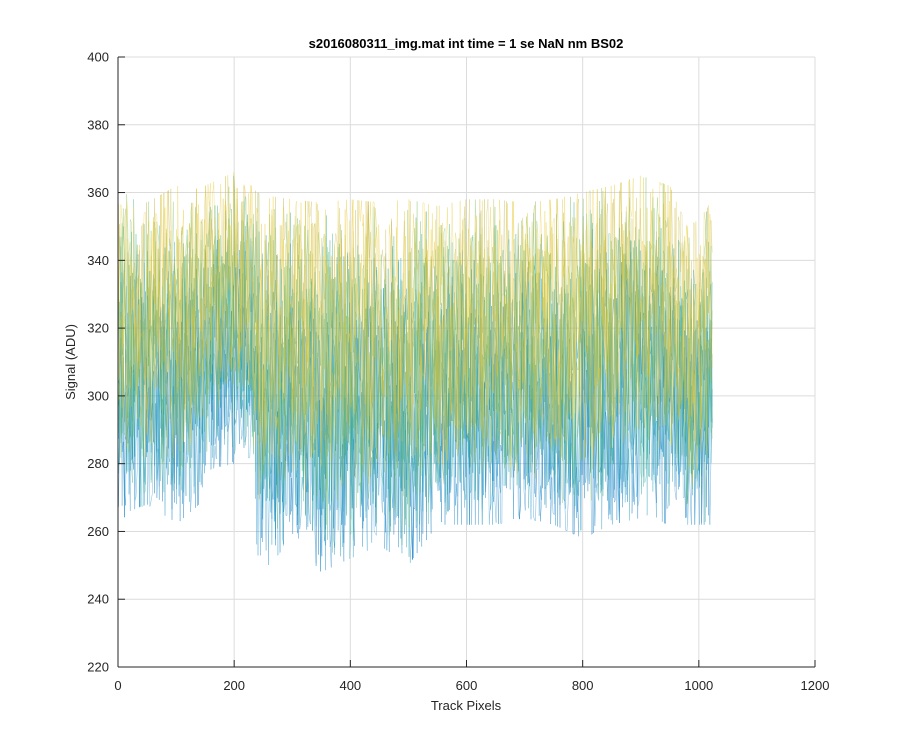 The height and width of the screenshot is (750, 900). What do you see at coordinates (583, 685) in the screenshot?
I see `x-tick-label: 800` at bounding box center [583, 685].